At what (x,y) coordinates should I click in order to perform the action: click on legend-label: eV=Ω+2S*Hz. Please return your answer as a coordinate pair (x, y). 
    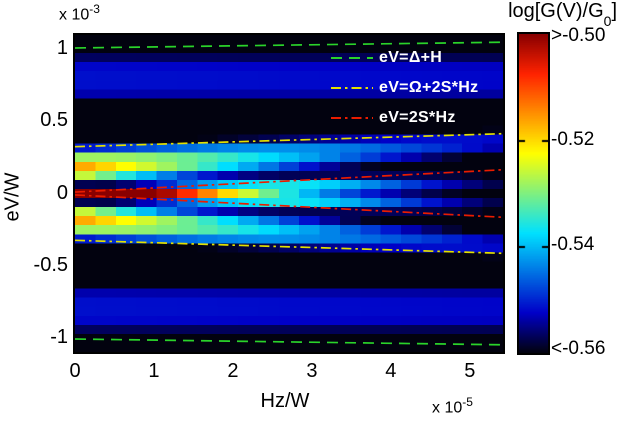
    Looking at the image, I should click on (429, 87).